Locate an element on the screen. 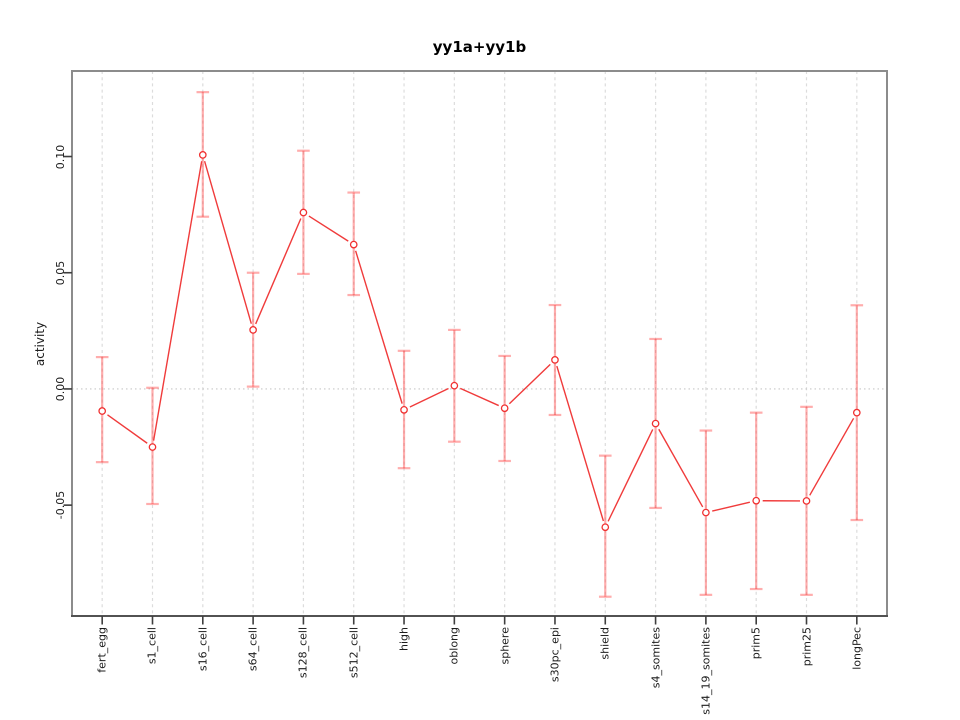 The width and height of the screenshot is (960, 720). x-tick-label: oblong is located at coordinates (454, 646).